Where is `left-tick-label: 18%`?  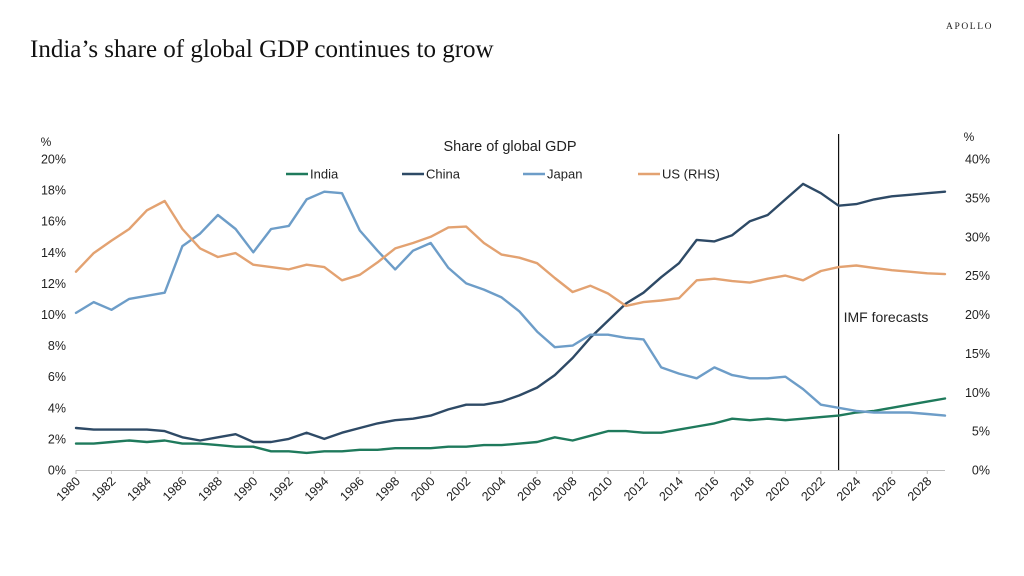 left-tick-label: 18% is located at coordinates (53, 191).